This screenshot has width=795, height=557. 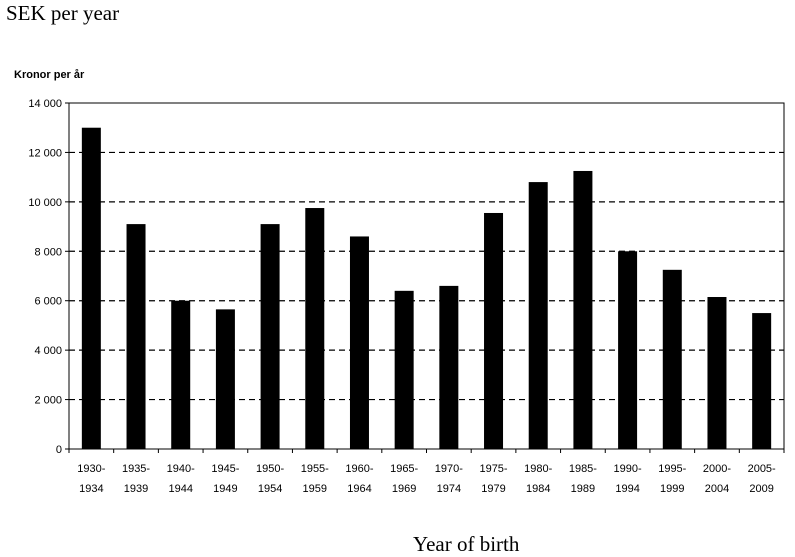 What do you see at coordinates (359, 469) in the screenshot?
I see `x-tick-label: 1960-` at bounding box center [359, 469].